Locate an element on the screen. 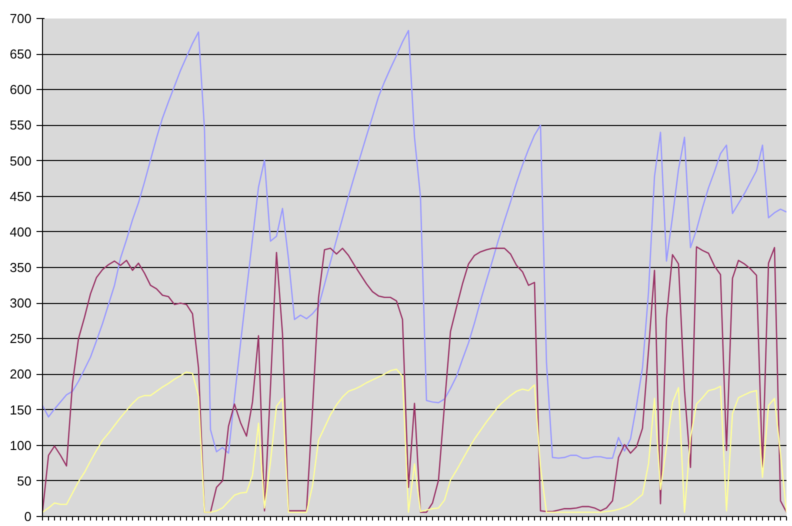  y-tick-label: 400 is located at coordinates (21, 232).